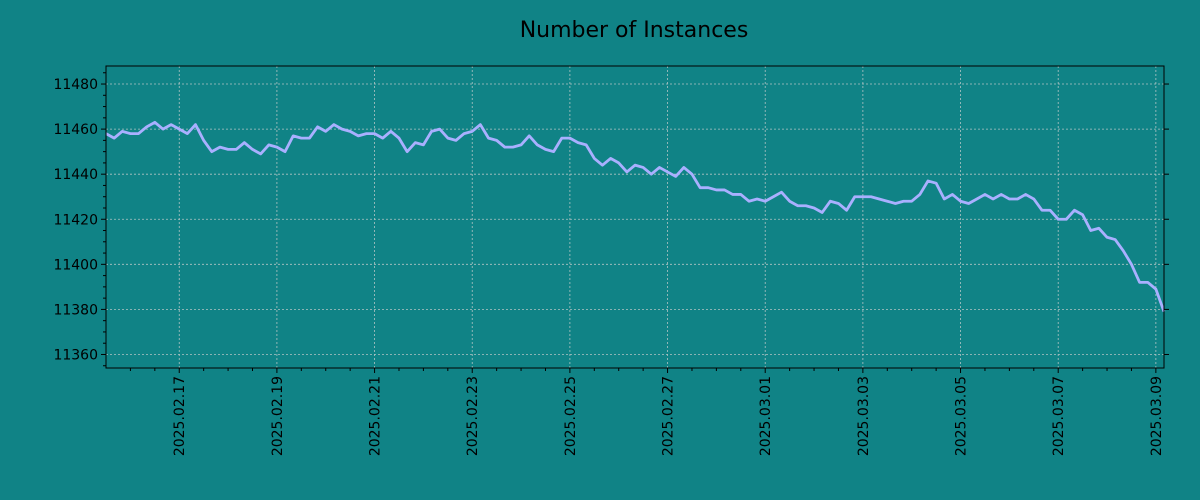 This screenshot has width=1200, height=500. I want to click on x-tick-label: 2025.03.05, so click(962, 416).